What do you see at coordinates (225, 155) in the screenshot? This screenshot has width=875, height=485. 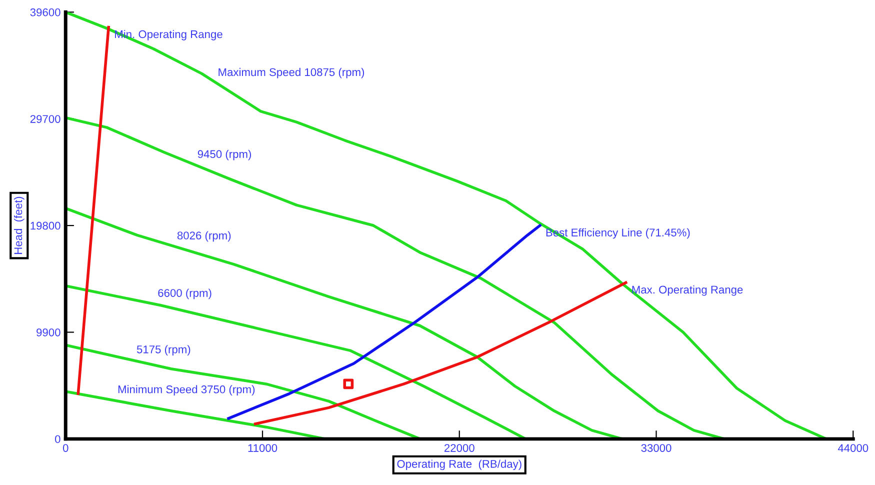 I see `series-label: 9450 (rpm)` at bounding box center [225, 155].